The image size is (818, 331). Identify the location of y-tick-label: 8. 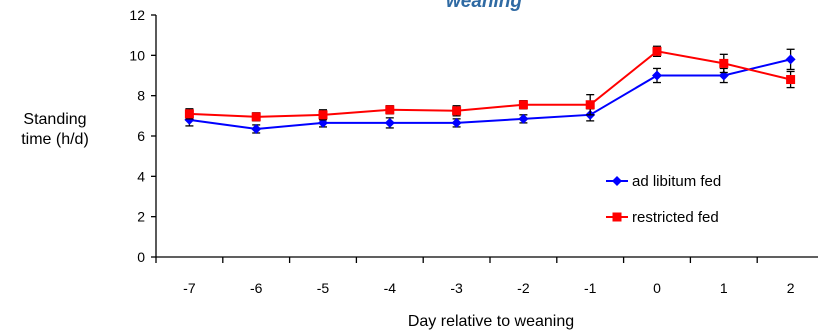
(141, 96).